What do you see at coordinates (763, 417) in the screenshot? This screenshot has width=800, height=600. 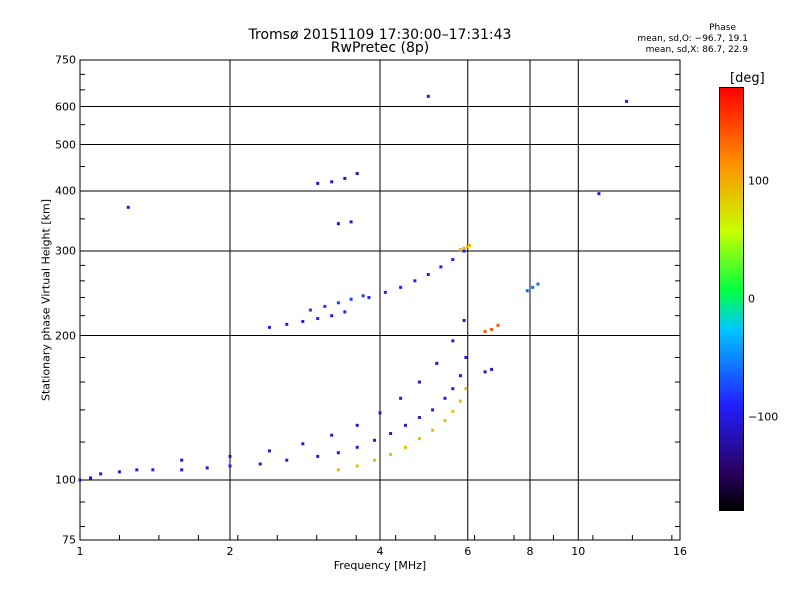 I see `colorbar-tick-label: −100` at bounding box center [763, 417].